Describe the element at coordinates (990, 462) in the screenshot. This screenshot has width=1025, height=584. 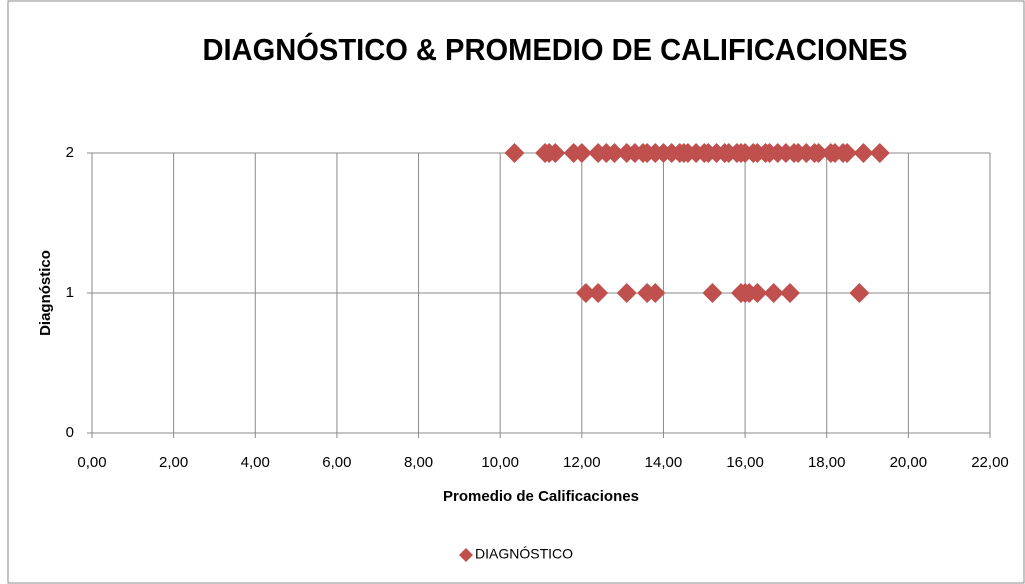
I see `x-tick-label: 22,00` at that location.